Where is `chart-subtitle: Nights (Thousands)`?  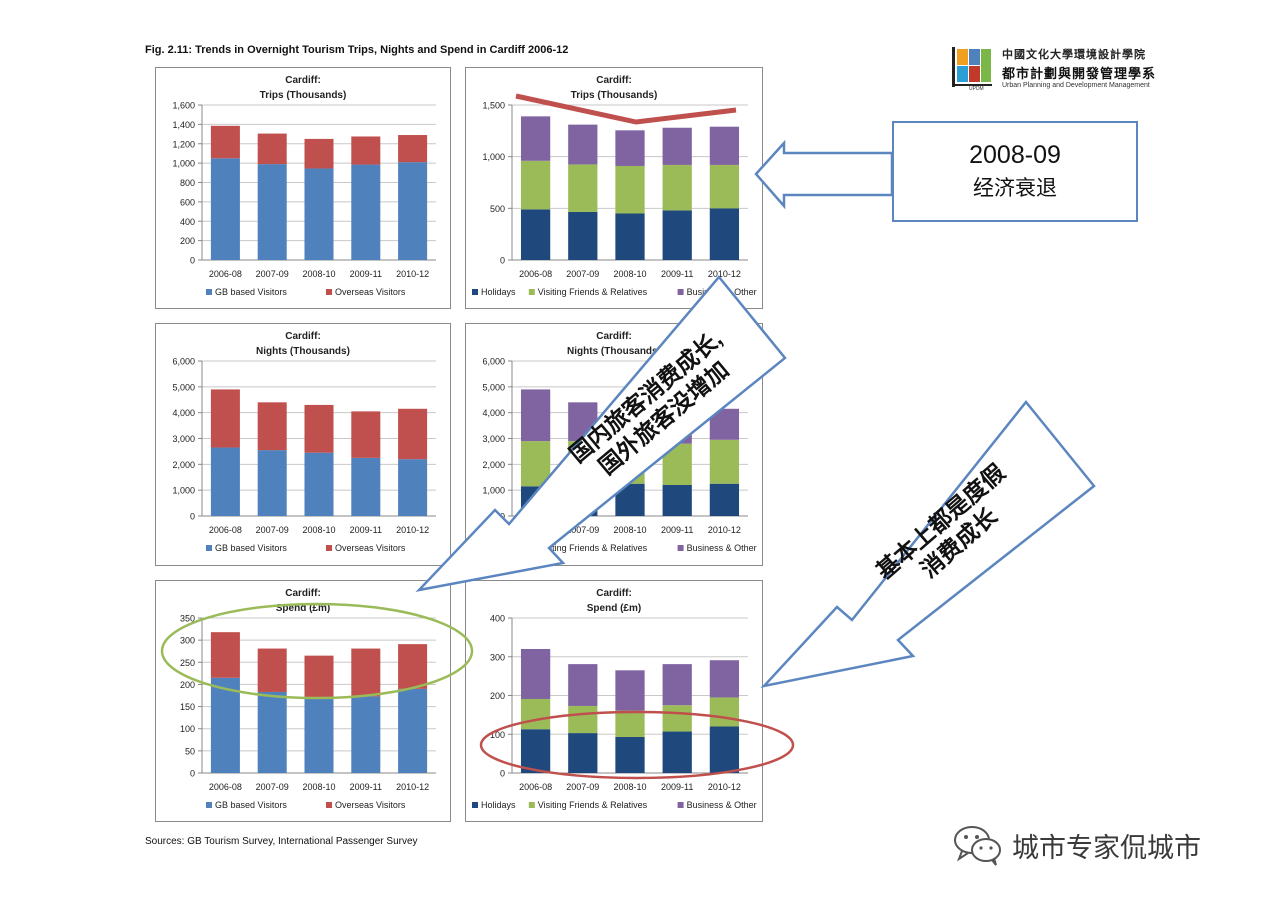
chart-subtitle: Nights (Thousands) is located at coordinates (614, 351).